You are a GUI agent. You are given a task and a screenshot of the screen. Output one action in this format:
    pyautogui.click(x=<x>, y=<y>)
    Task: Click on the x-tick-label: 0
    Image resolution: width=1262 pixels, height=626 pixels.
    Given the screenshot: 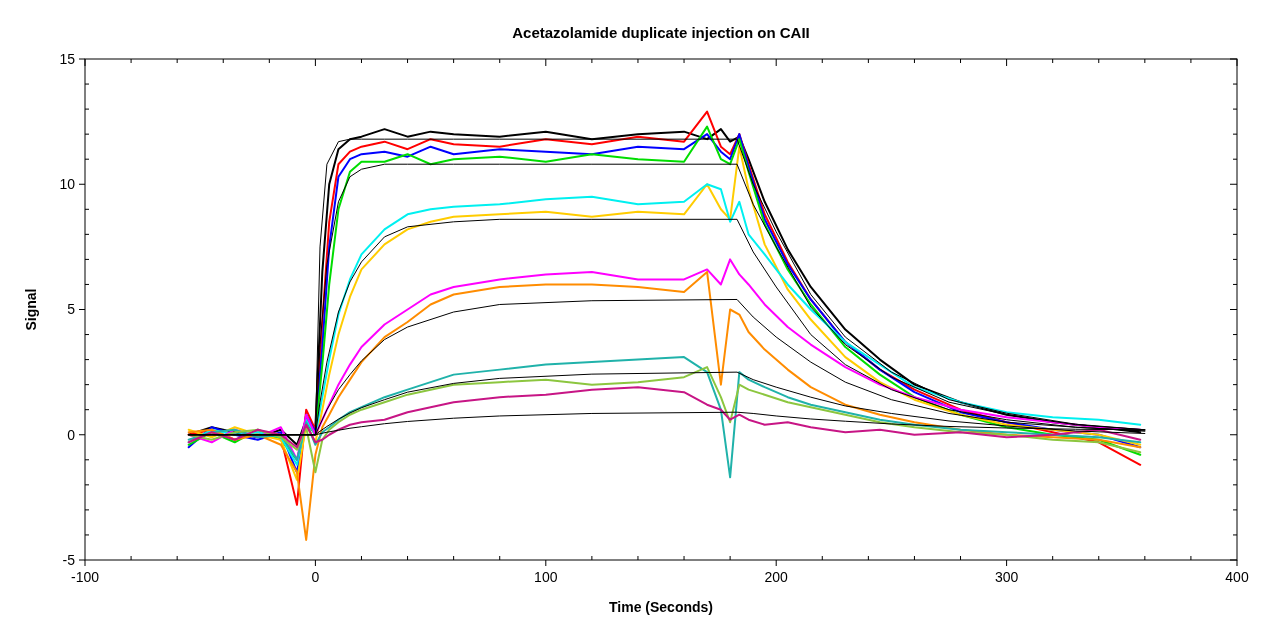 What is the action you would take?
    pyautogui.click(x=315, y=577)
    